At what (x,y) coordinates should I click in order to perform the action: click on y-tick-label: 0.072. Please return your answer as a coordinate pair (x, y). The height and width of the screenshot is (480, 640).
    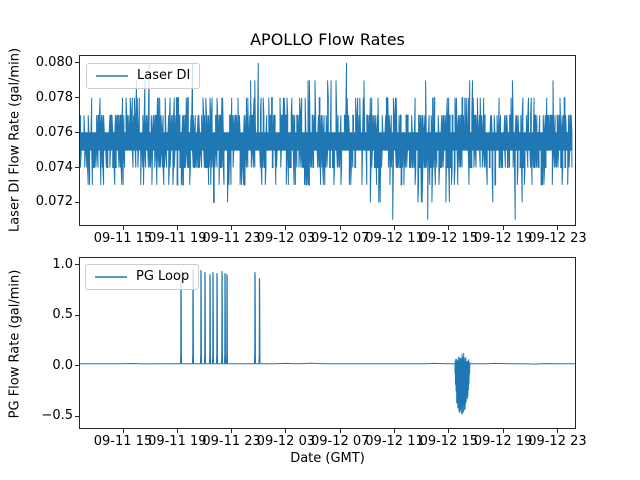
    Looking at the image, I should click on (54, 202).